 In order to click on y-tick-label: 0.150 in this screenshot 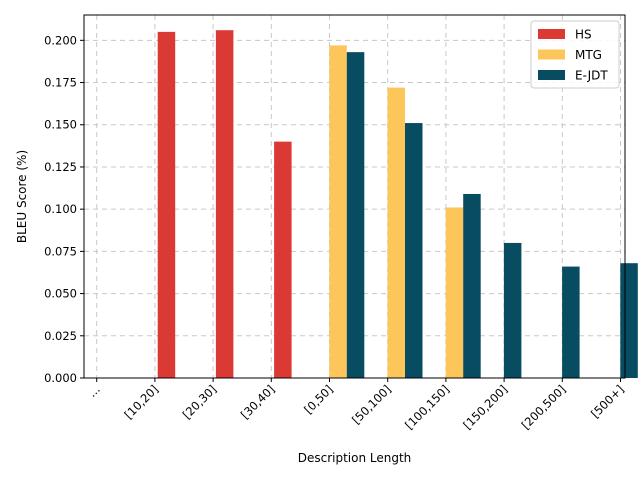, I will do `click(60, 125)`.